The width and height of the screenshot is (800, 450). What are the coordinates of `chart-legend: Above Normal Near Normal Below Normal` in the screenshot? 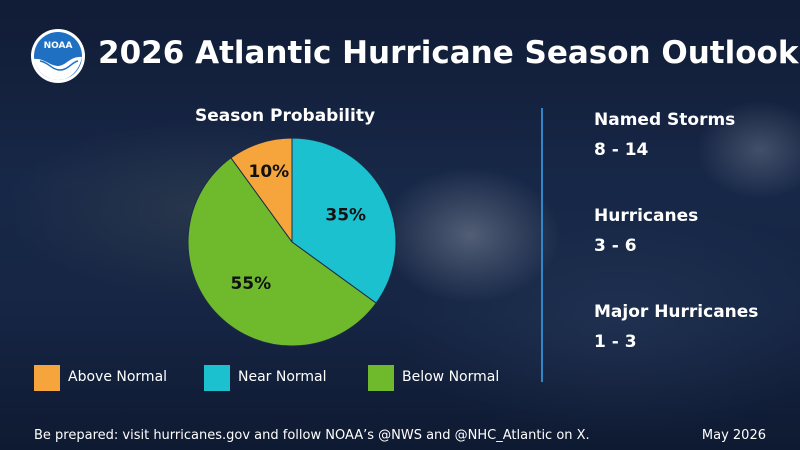 It's located at (274, 378).